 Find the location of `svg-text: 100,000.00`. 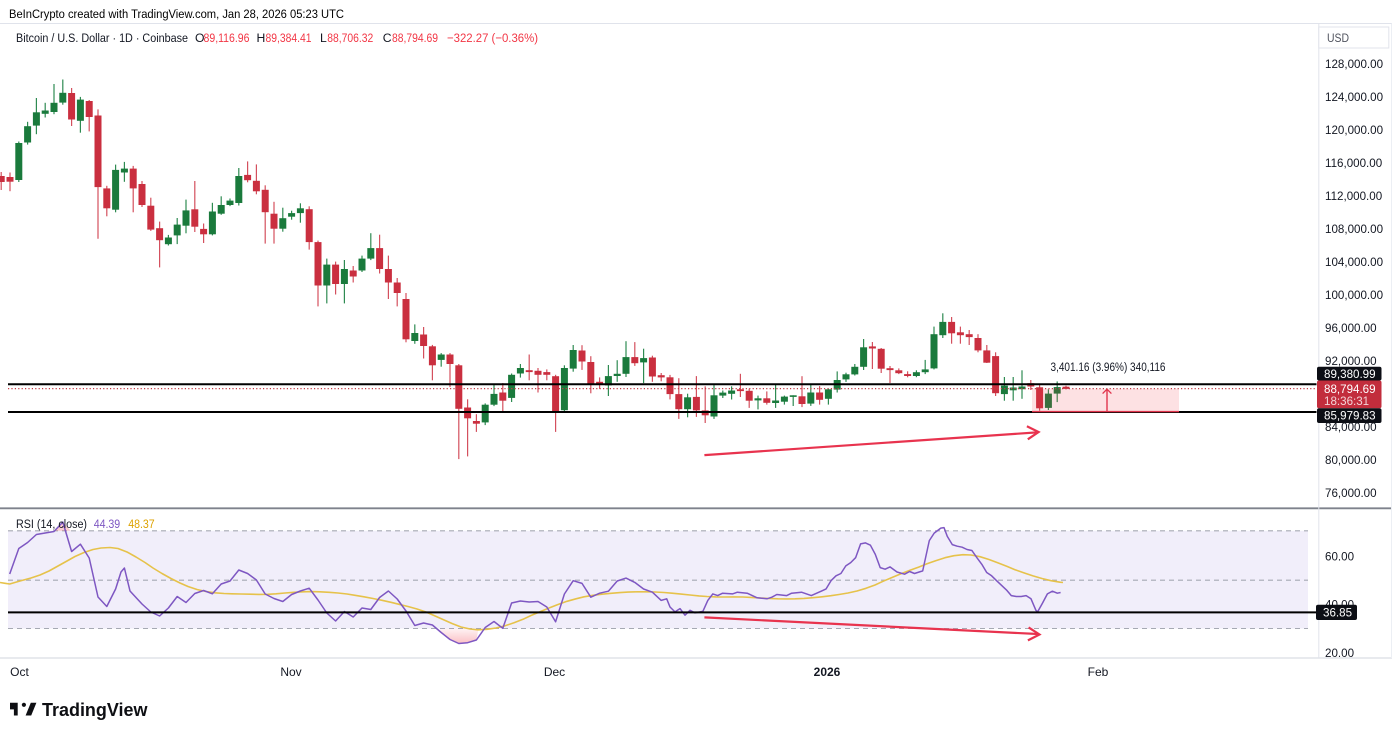

svg-text: 100,000.00 is located at coordinates (1354, 295).